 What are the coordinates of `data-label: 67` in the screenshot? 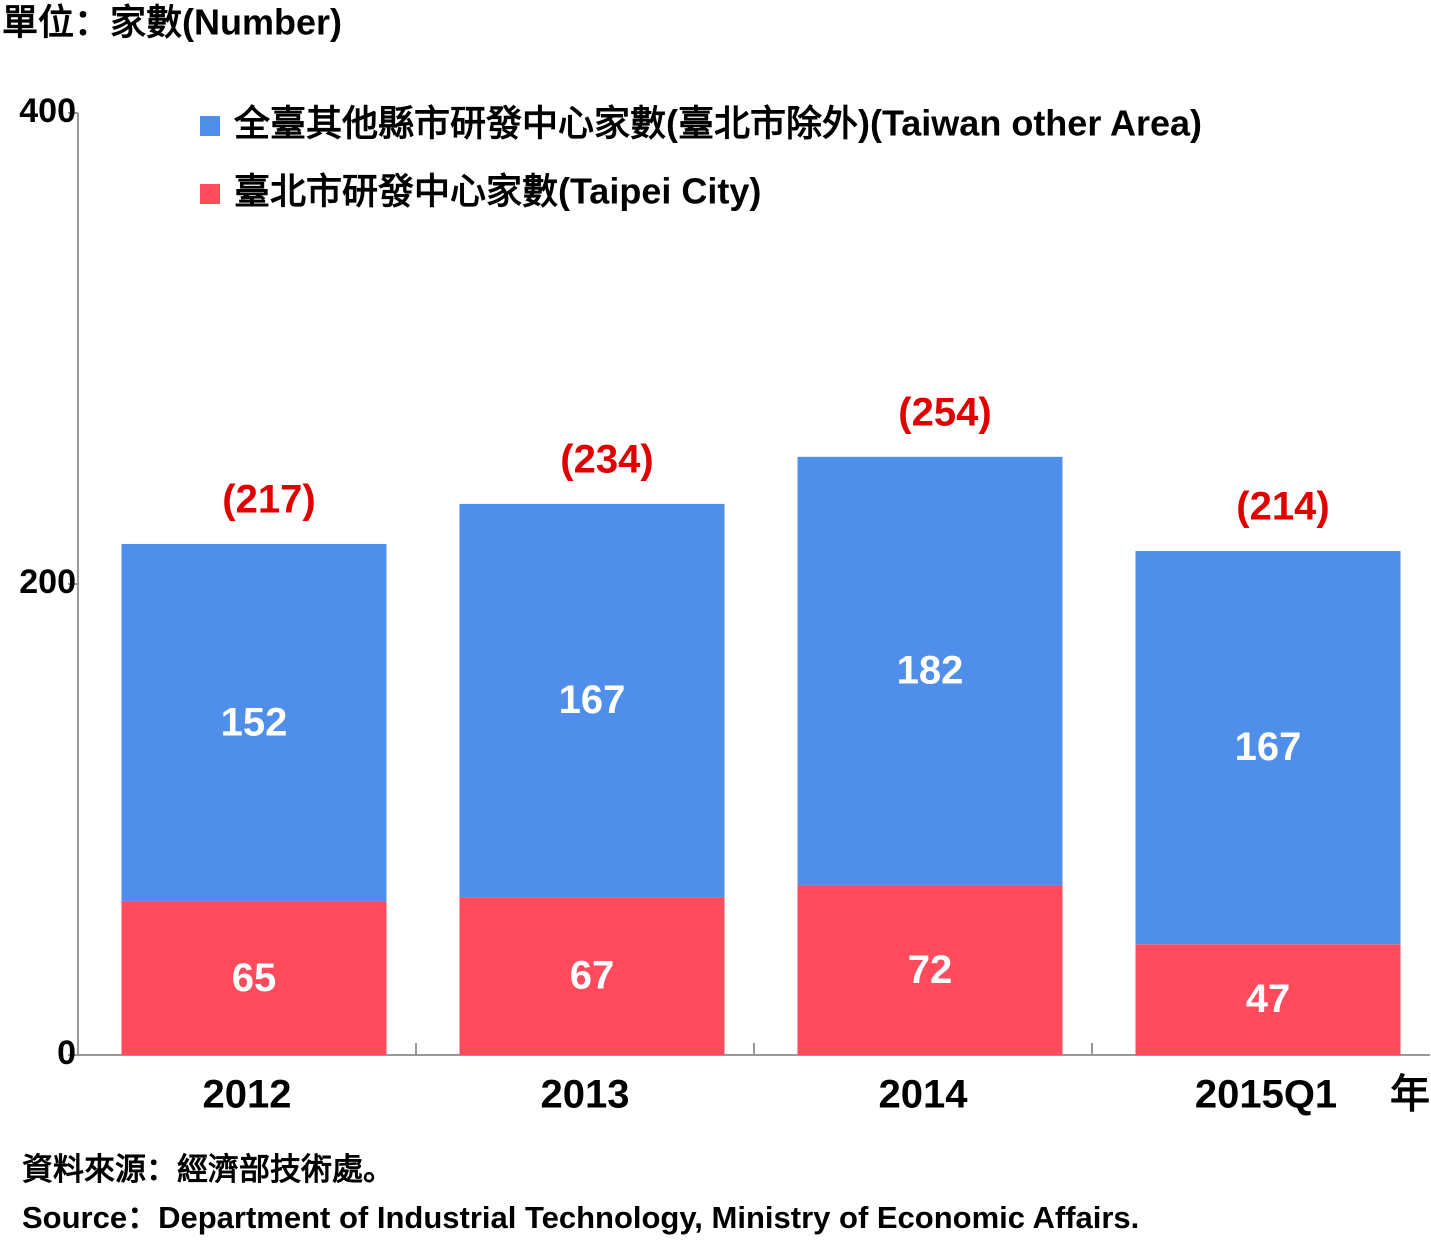 It's located at (592, 976).